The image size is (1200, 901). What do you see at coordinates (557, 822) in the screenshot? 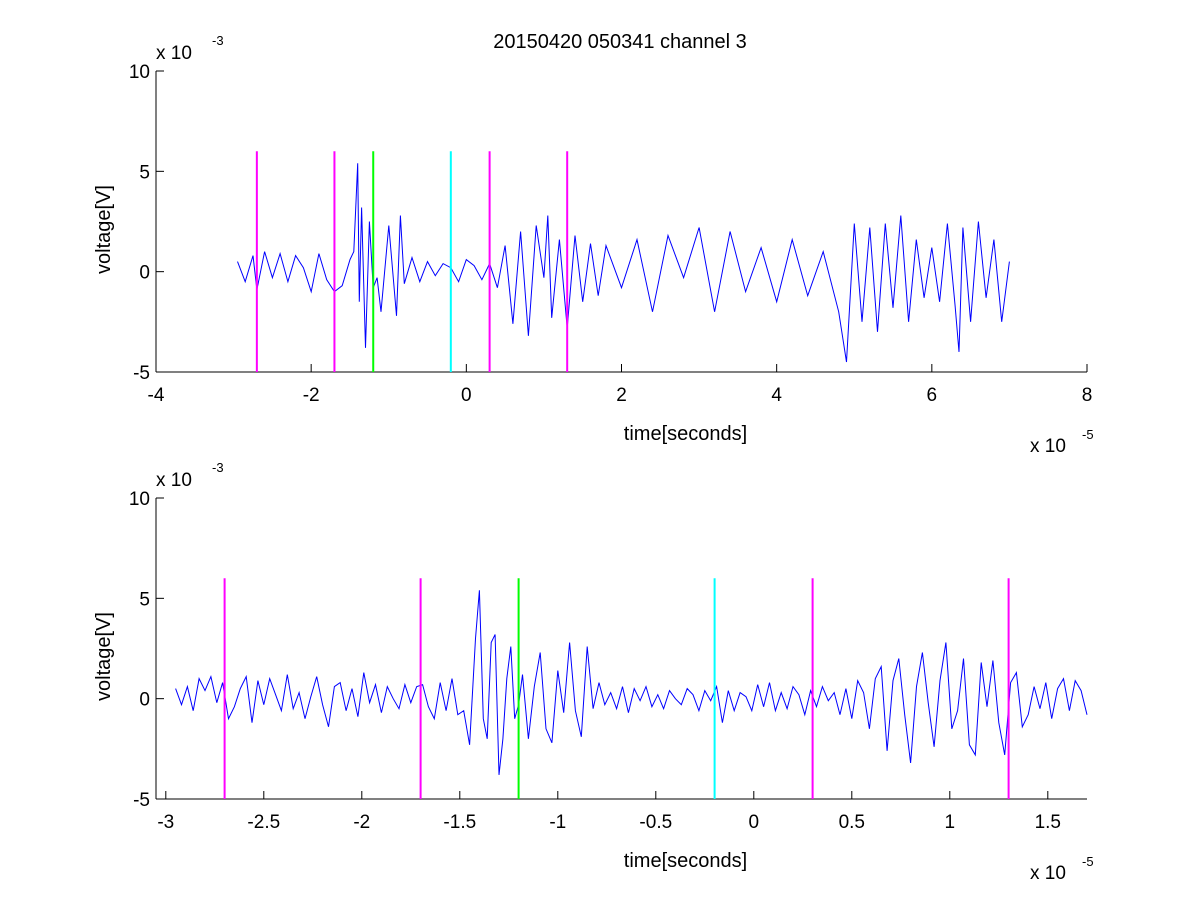
I see `x-tick-label: -1` at bounding box center [557, 822].